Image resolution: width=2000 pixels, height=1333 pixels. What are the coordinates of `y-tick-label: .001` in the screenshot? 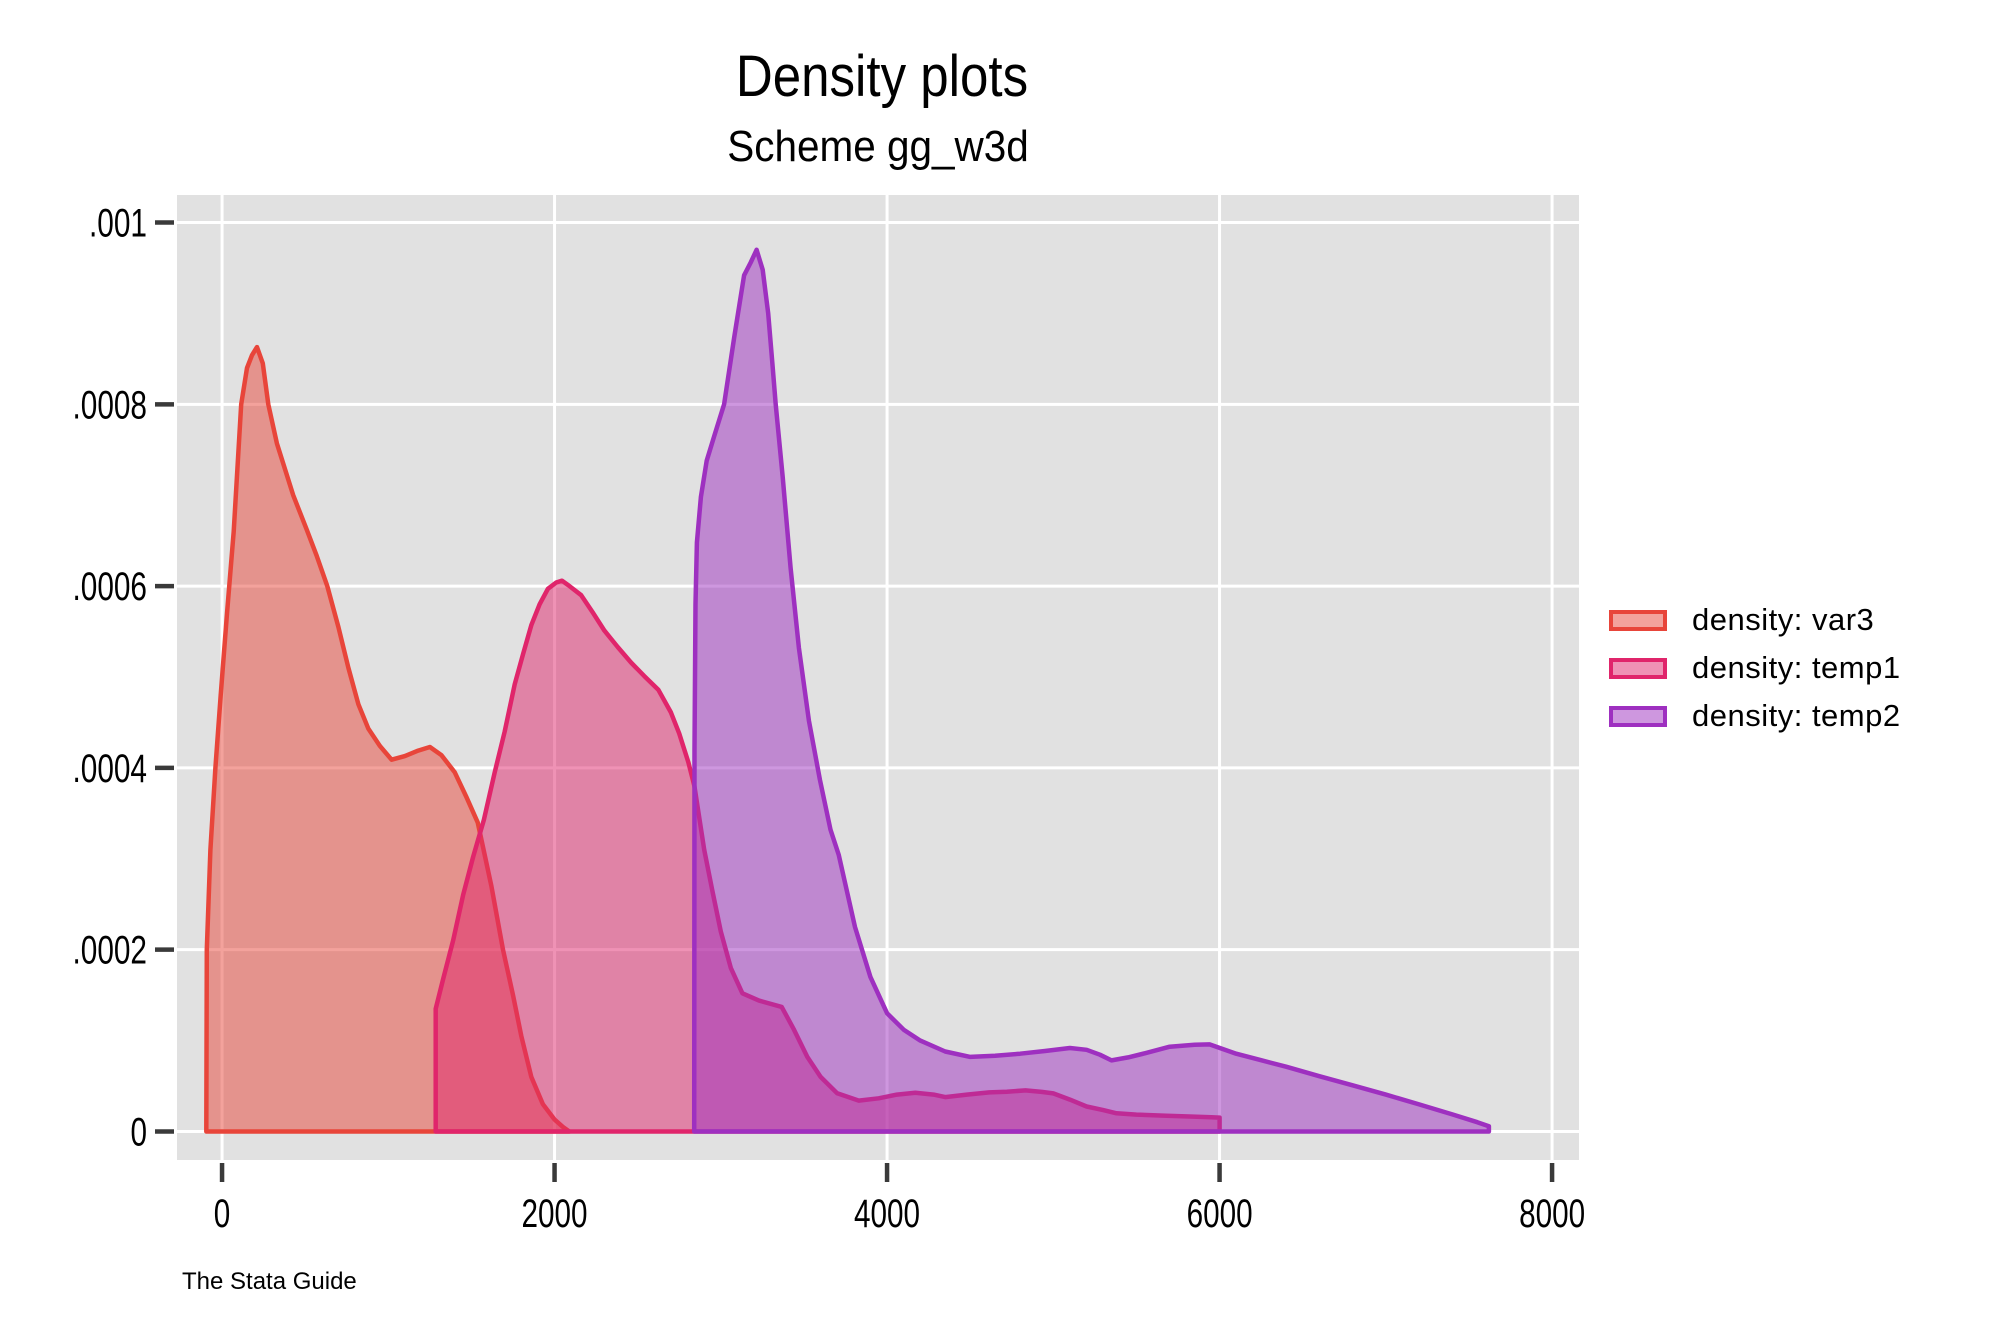 It's located at (118, 224).